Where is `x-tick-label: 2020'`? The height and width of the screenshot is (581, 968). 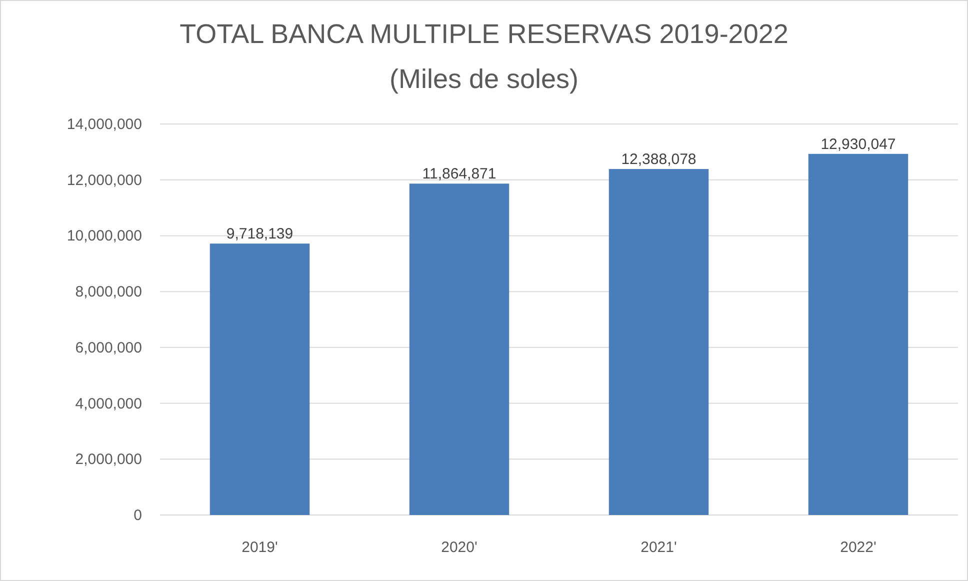 x-tick-label: 2020' is located at coordinates (459, 547).